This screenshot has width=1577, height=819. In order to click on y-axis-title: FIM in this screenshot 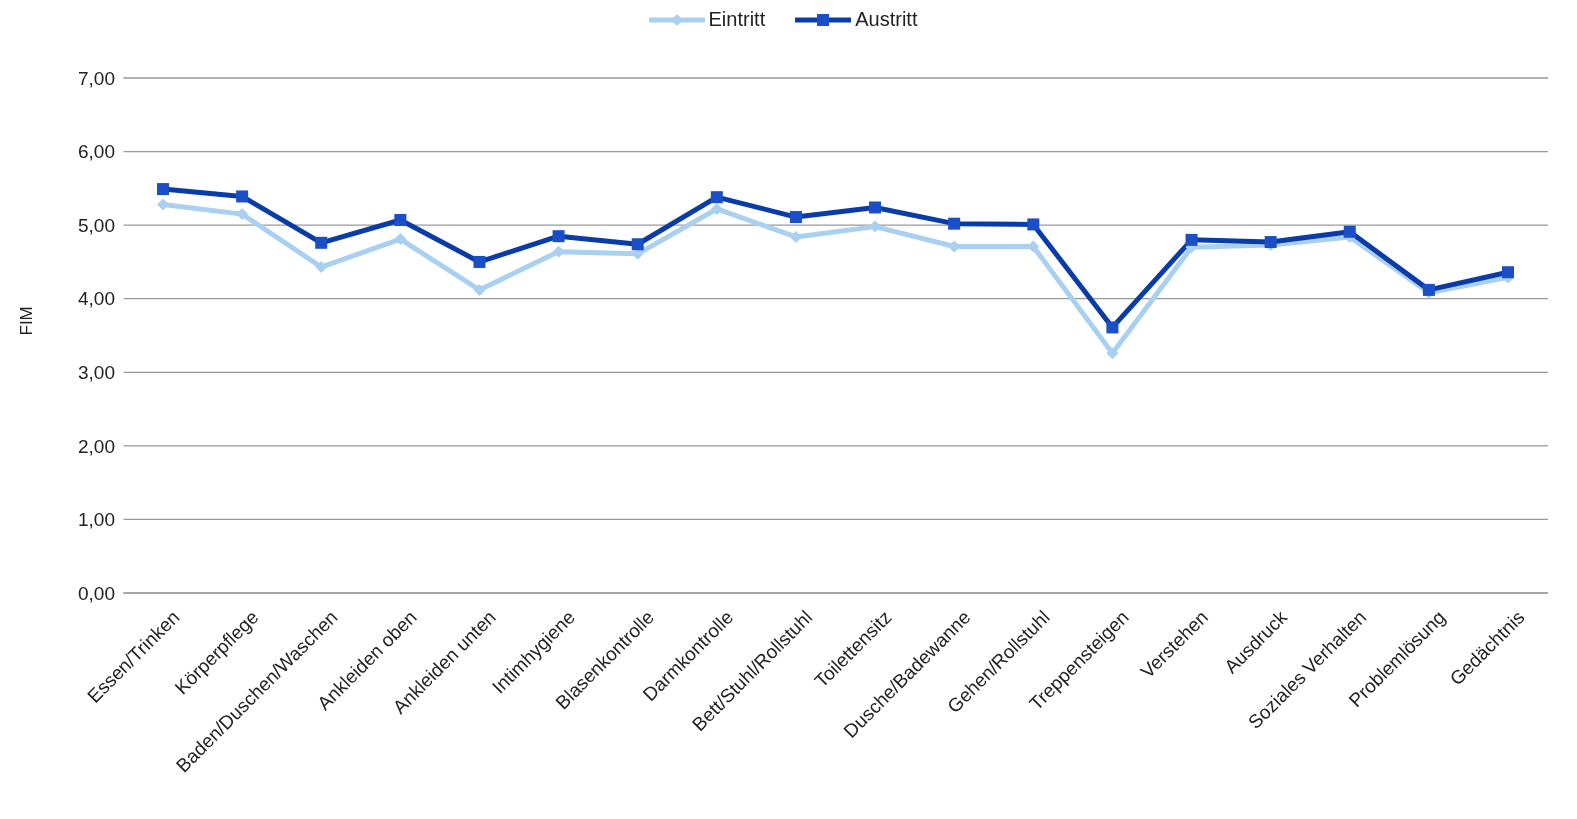, I will do `click(27, 321)`.